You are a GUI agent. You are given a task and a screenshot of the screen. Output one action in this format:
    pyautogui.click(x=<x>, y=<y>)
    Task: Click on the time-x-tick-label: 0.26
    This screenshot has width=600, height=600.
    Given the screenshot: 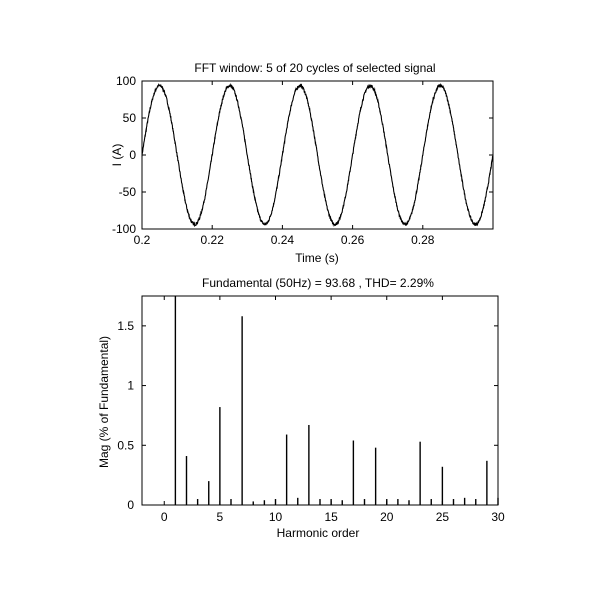 What is the action you would take?
    pyautogui.click(x=353, y=240)
    